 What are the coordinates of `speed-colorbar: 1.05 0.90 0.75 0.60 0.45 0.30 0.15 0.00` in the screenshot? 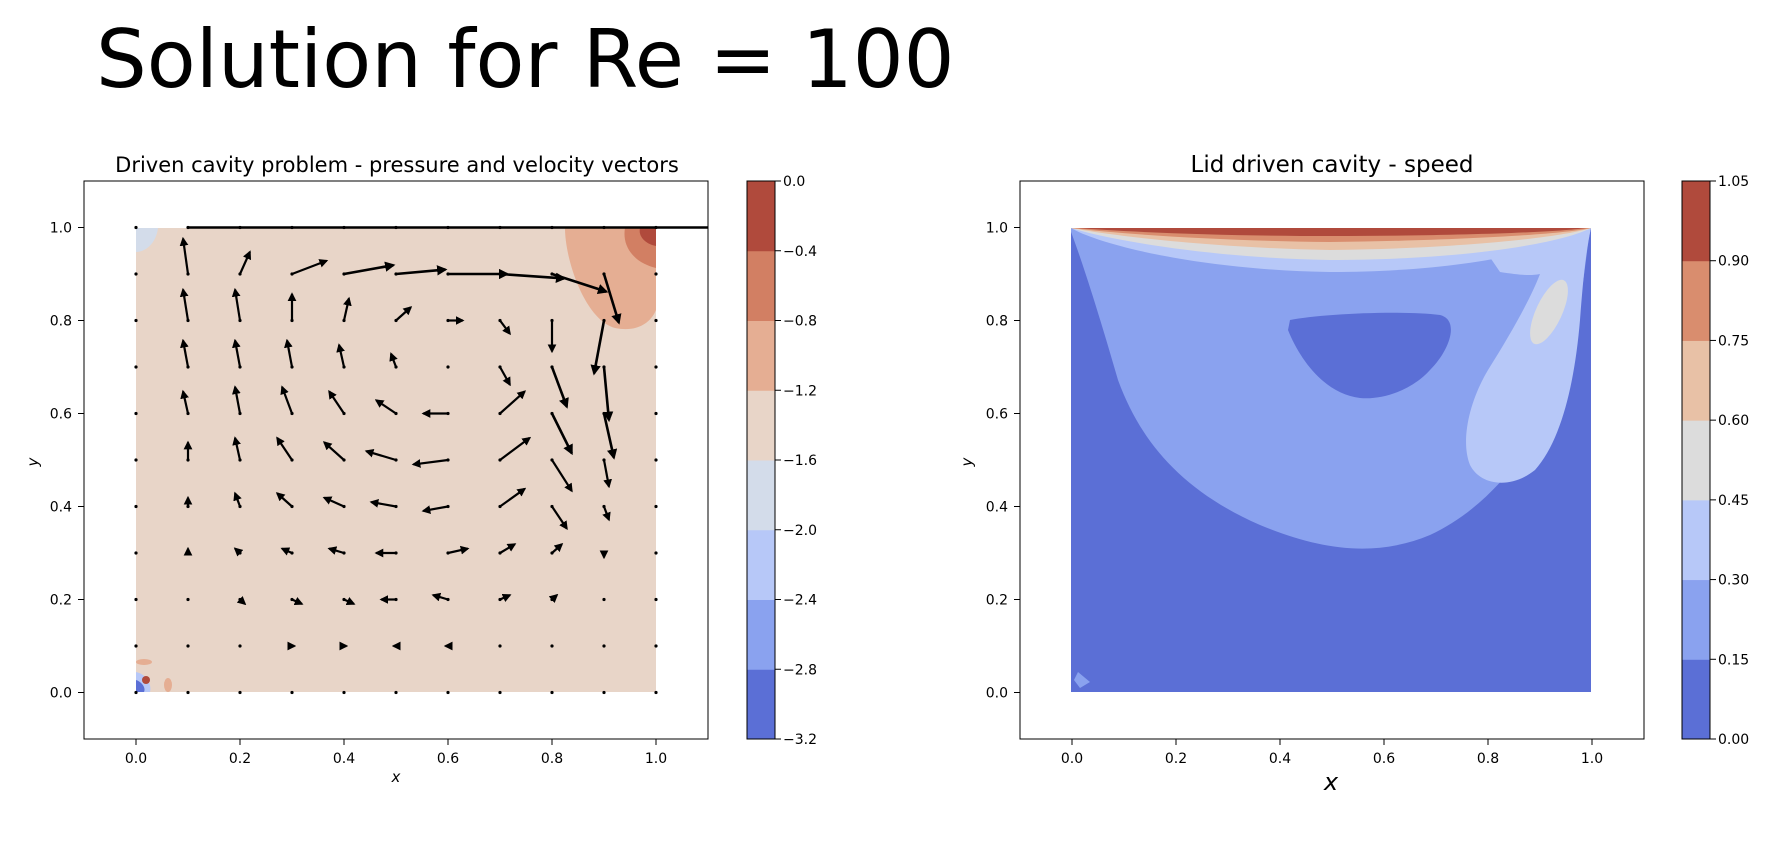 It's located at (1715, 461).